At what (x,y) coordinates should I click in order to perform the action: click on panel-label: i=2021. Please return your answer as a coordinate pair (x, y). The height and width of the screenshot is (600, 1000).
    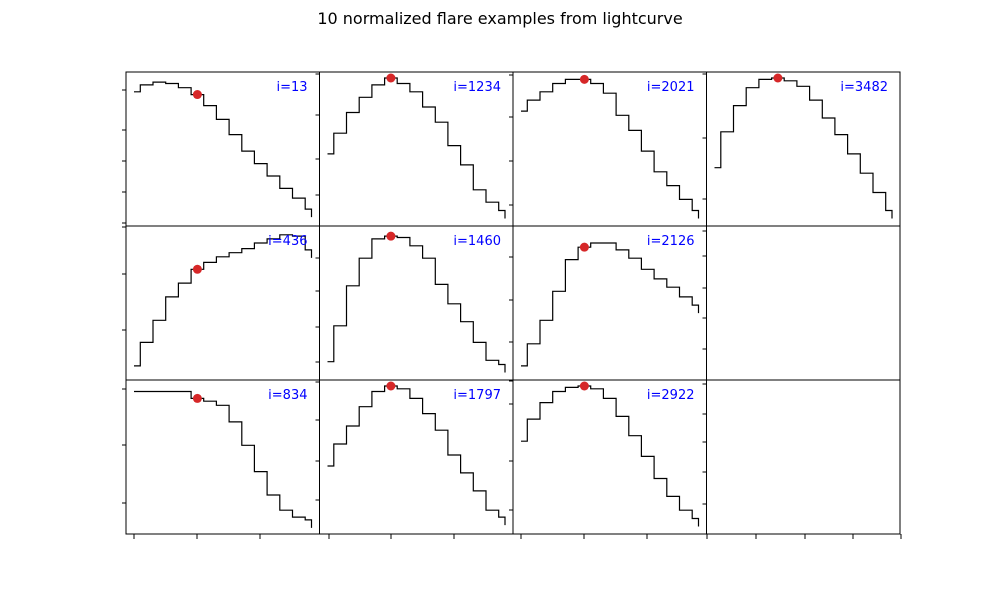
    Looking at the image, I should click on (671, 87).